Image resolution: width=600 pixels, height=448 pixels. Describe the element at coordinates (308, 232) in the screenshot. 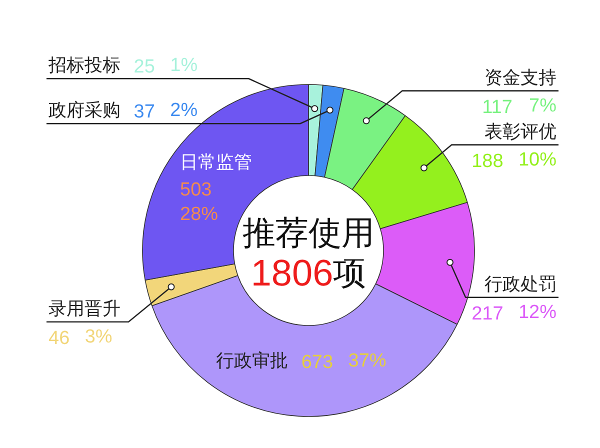

I see `text: 推荐使用` at that location.